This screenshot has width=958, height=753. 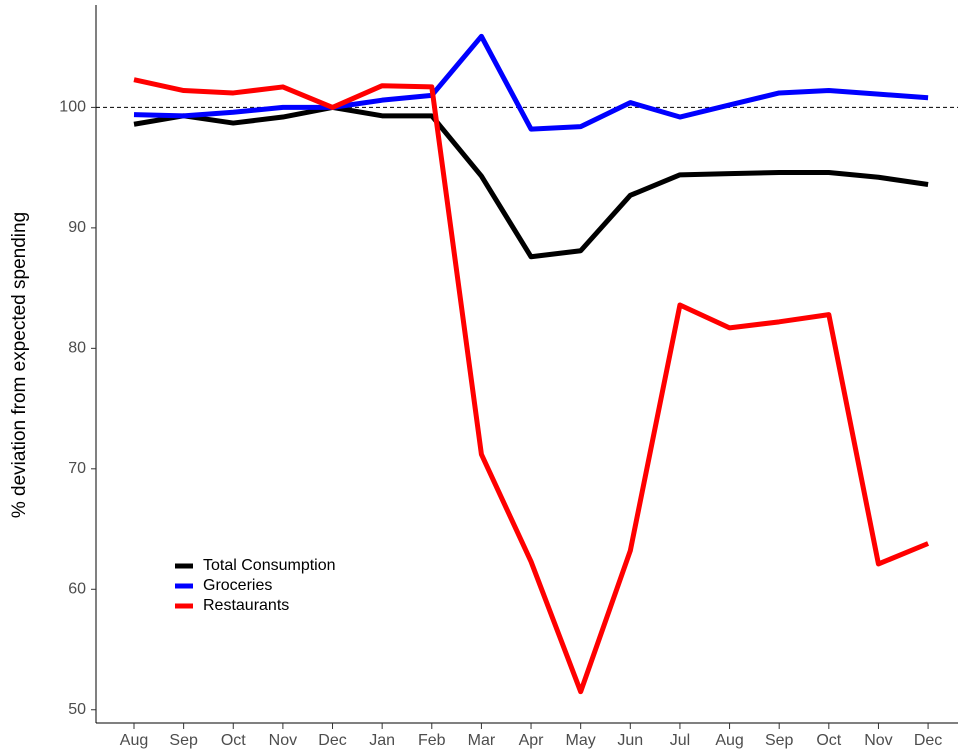 What do you see at coordinates (581, 740) in the screenshot?
I see `x-tick-label: May` at bounding box center [581, 740].